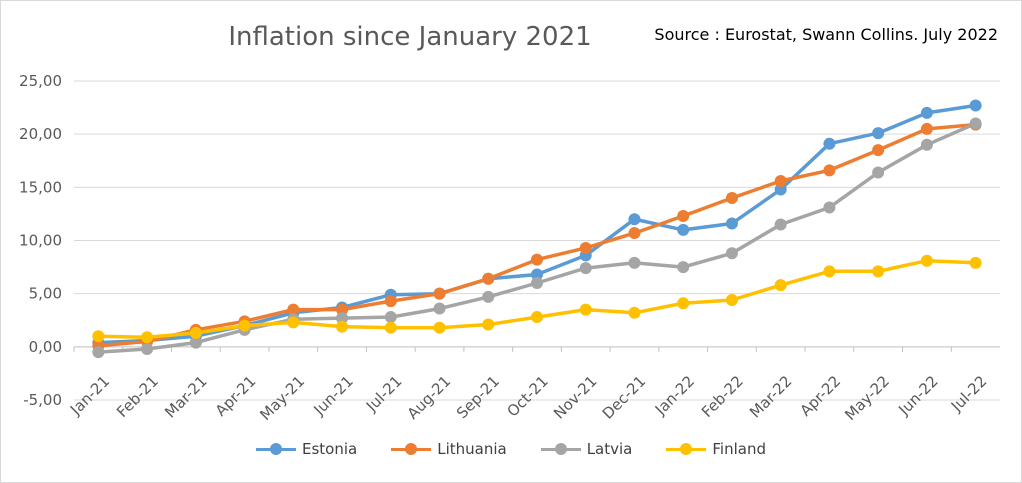 The image size is (1022, 483). Describe the element at coordinates (410, 37) in the screenshot. I see `chart-title: Inflation since January 2021` at that location.